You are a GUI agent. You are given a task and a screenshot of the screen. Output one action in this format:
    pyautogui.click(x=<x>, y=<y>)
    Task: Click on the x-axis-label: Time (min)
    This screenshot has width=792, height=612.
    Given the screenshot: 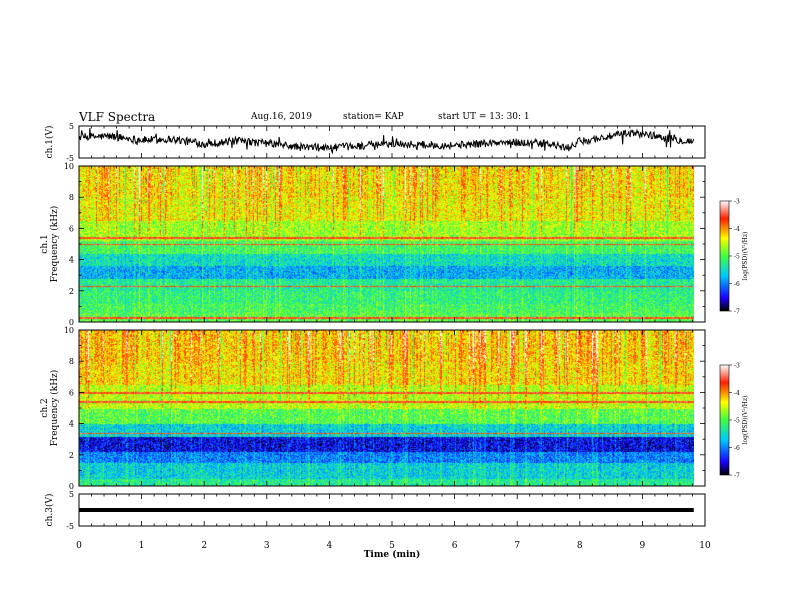 What is the action you would take?
    pyautogui.click(x=392, y=554)
    